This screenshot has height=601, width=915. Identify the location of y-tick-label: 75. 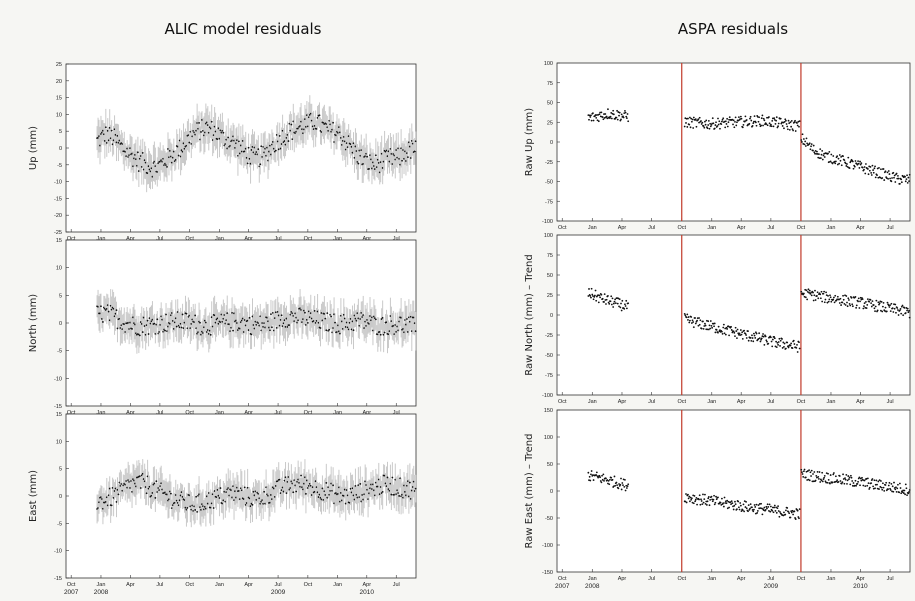
(550, 84).